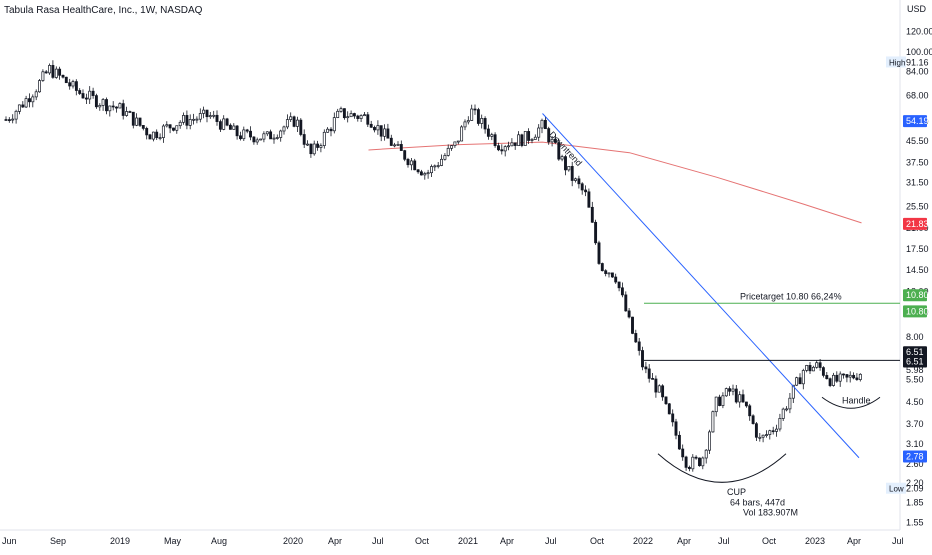 This screenshot has height=555, width=932. What do you see at coordinates (915, 522) in the screenshot?
I see `price-tick-label: 1.55` at bounding box center [915, 522].